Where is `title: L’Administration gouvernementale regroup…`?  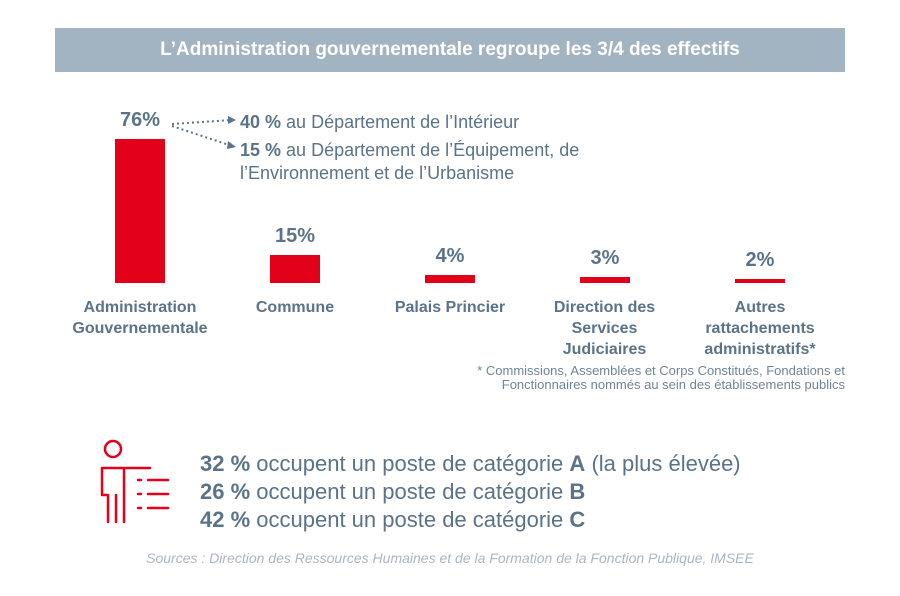 title: L’Administration gouvernementale regroup… is located at coordinates (450, 50).